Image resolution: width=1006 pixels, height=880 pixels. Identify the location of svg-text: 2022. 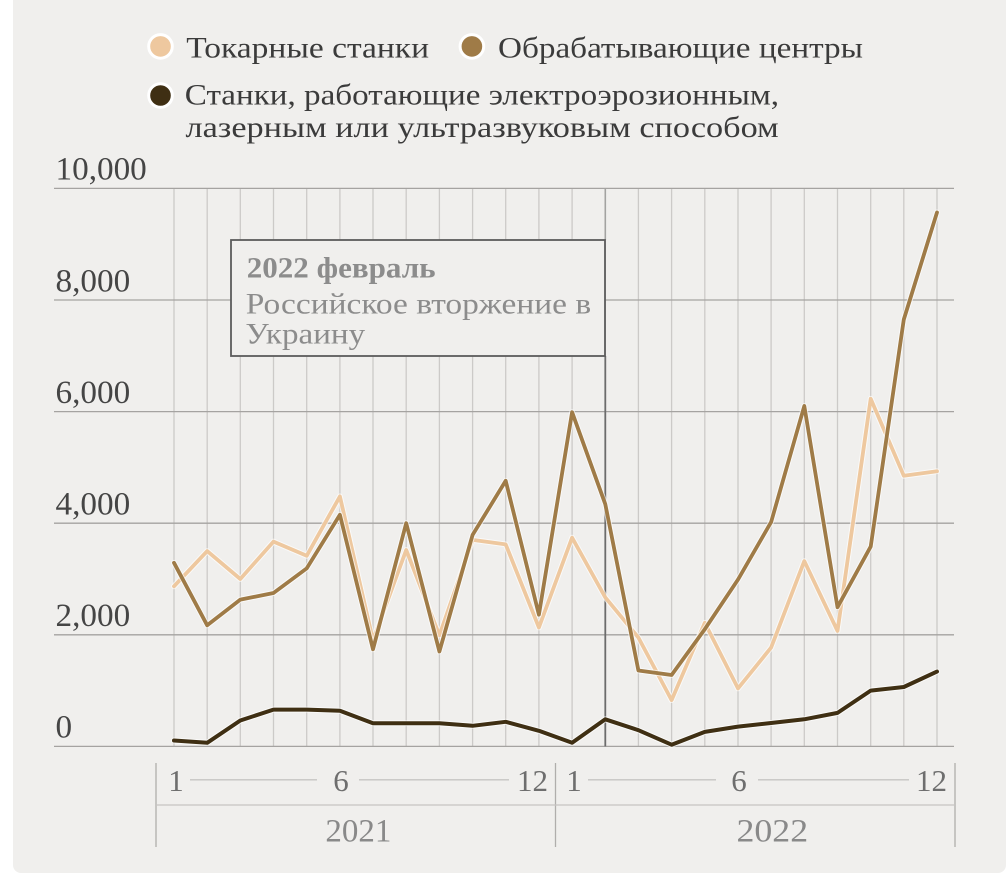
(773, 831).